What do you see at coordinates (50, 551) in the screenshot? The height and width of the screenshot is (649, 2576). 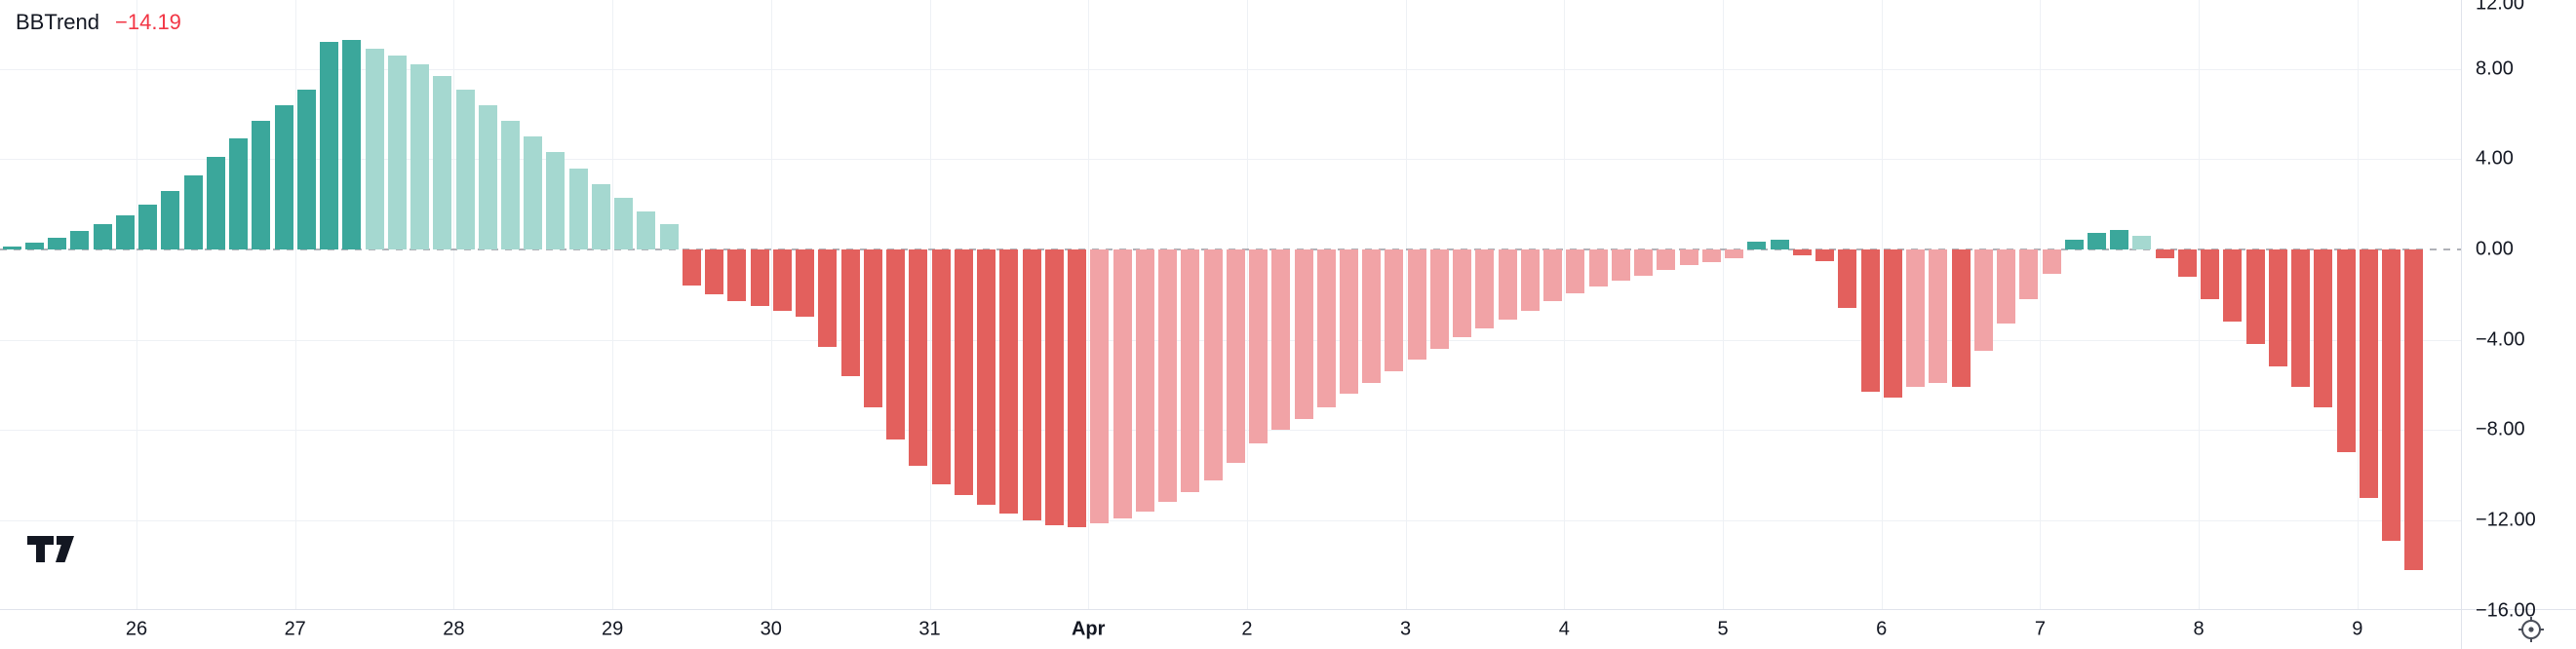 I see `tradingview-logo` at bounding box center [50, 551].